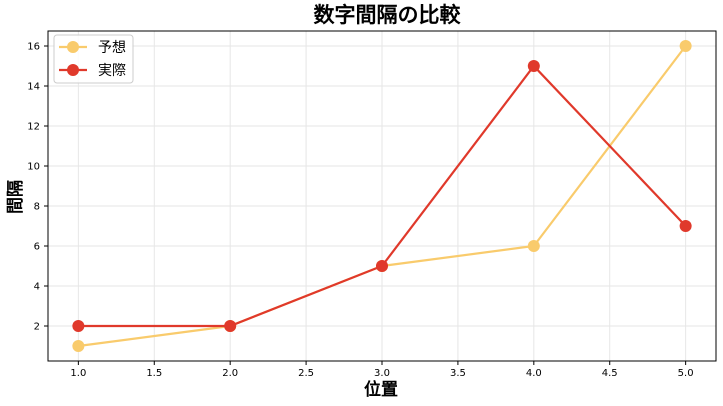  Describe the element at coordinates (78, 373) in the screenshot. I see `x-tick-label: 1.0` at that location.